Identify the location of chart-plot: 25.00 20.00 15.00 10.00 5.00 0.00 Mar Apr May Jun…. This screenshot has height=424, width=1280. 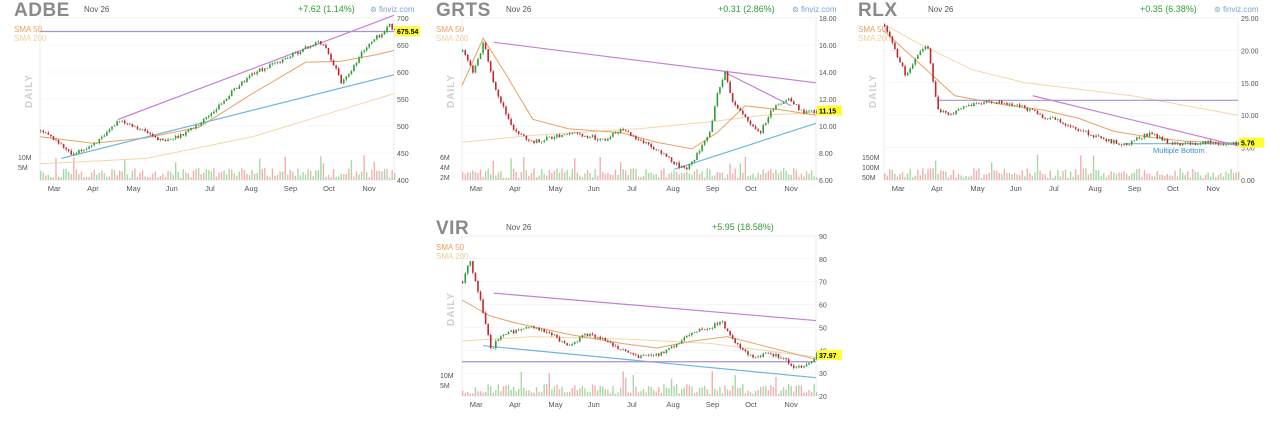
(1063, 104).